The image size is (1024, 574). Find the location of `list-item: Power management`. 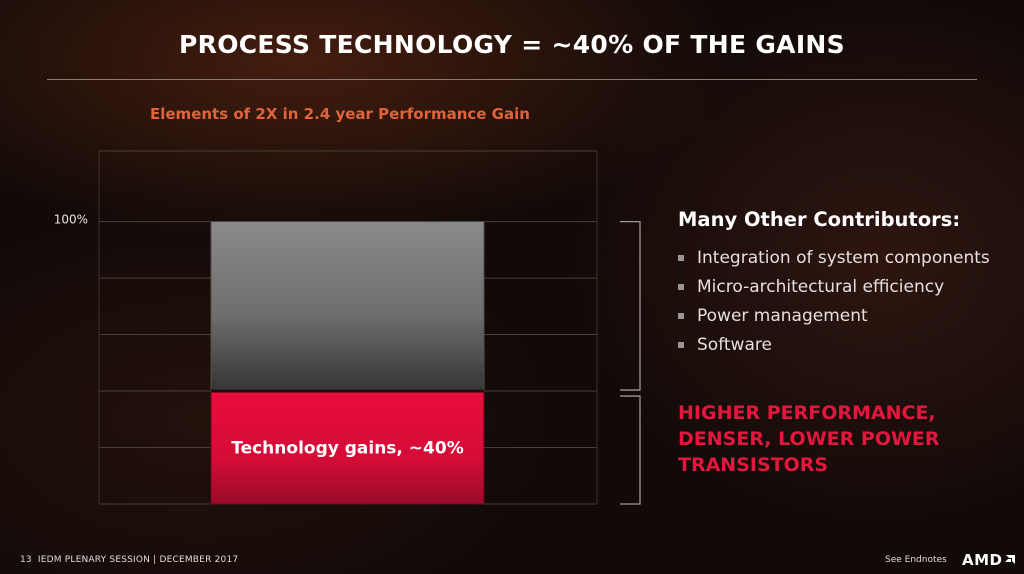

list-item: Power management is located at coordinates (834, 318).